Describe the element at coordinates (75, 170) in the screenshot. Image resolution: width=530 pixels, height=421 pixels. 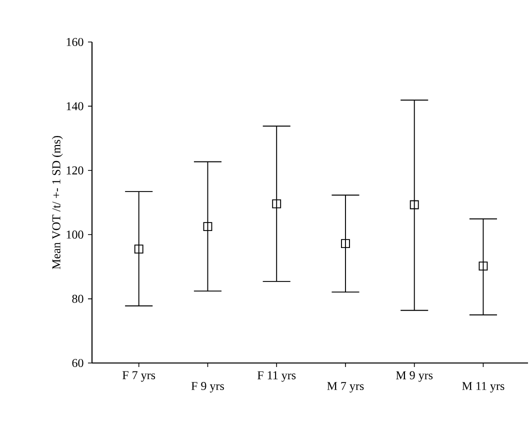
I see `y-tick-label: 120` at that location.